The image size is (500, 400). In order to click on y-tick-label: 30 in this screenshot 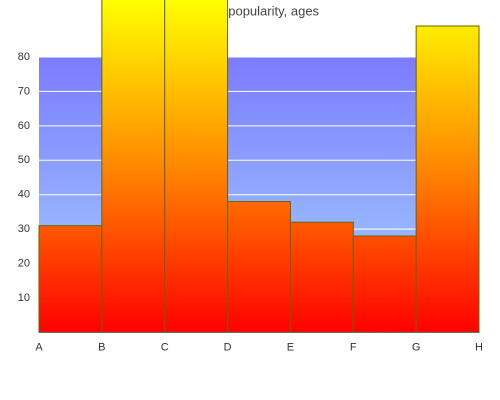, I will do `click(24, 229)`.